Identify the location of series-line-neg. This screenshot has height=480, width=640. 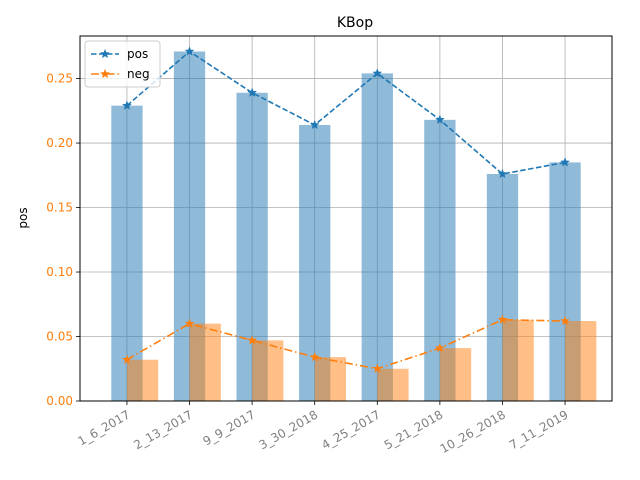
(346, 344).